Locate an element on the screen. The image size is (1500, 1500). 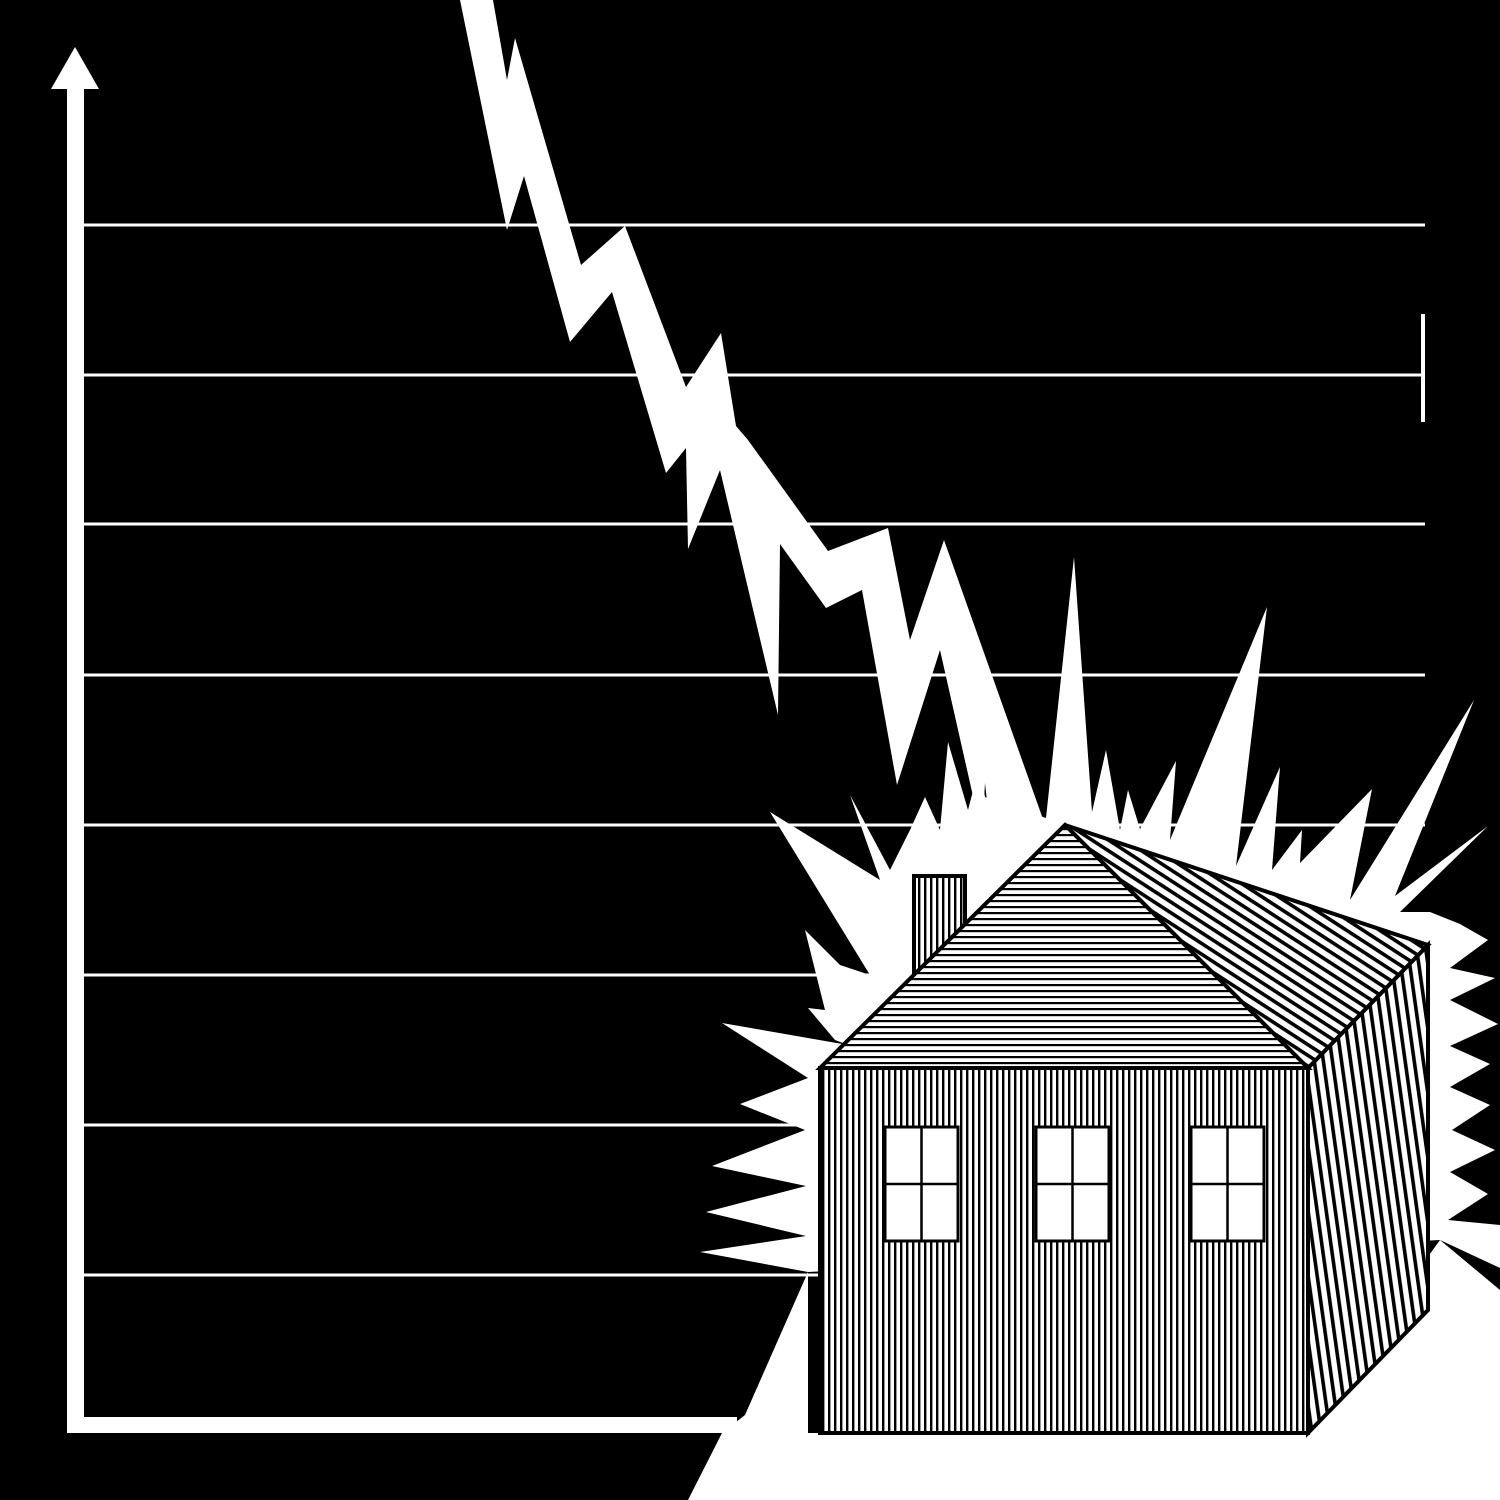
up-arrow-icon is located at coordinates (75, 68).